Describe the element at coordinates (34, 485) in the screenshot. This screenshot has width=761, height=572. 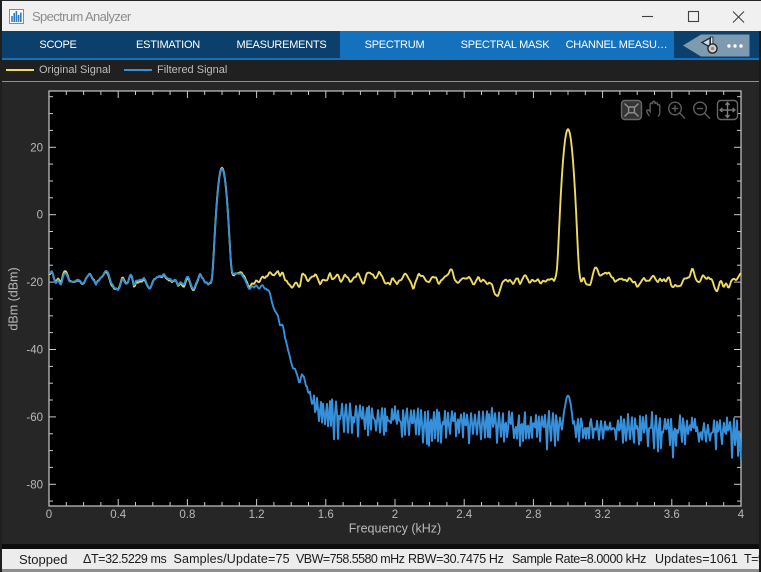
I see `svg-text: -80` at that location.